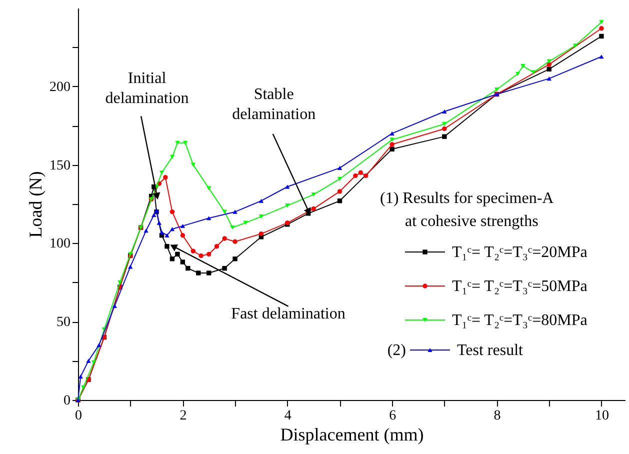 This screenshot has width=629, height=454. What do you see at coordinates (352, 434) in the screenshot?
I see `x-axis-title: Displacement (mm)` at bounding box center [352, 434].